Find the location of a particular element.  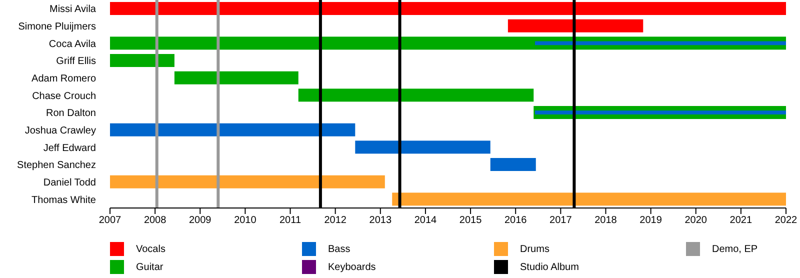

x-tick-label: 2019 is located at coordinates (651, 220).